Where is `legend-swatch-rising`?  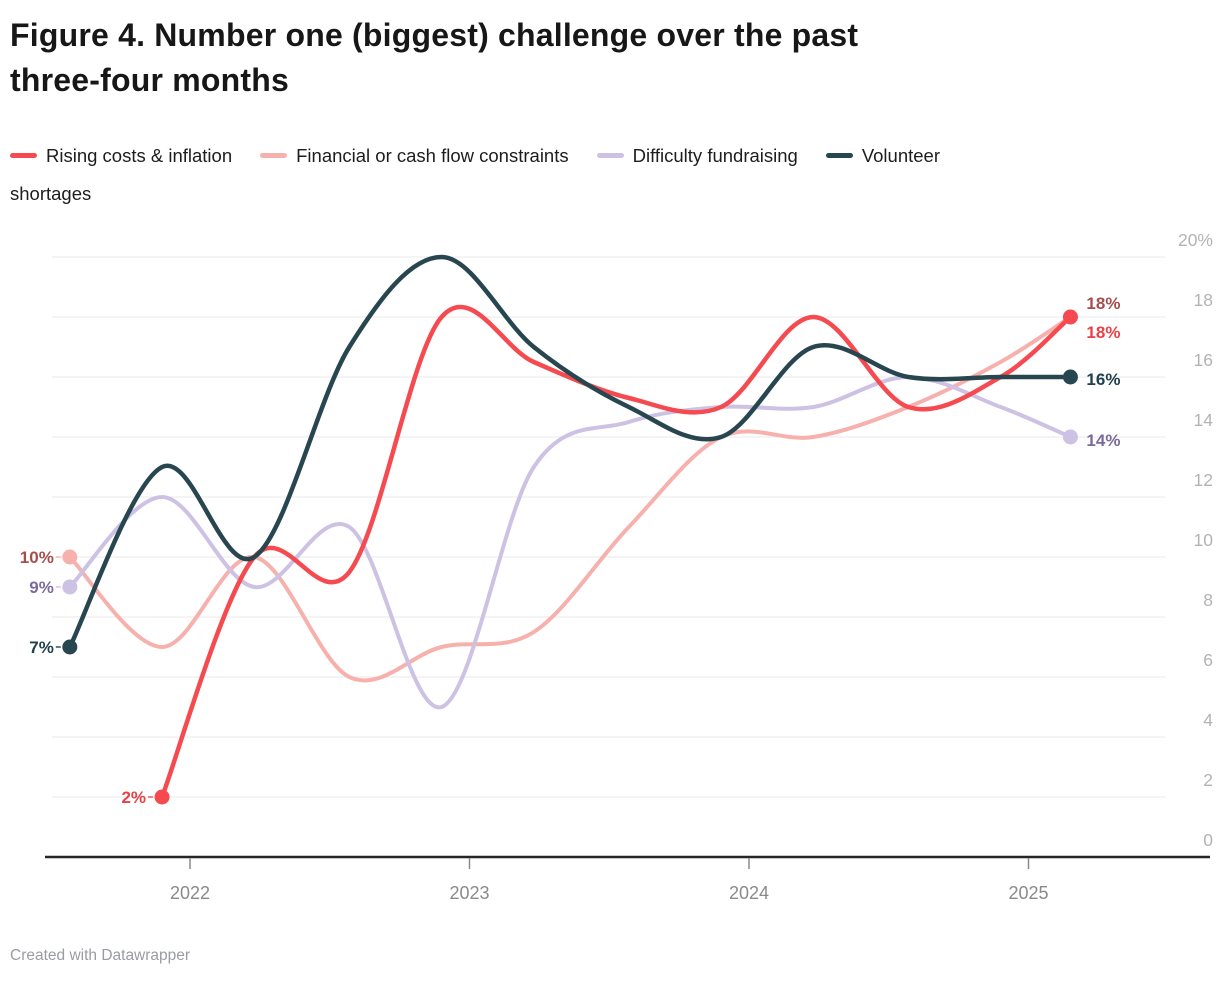
legend-swatch-rising is located at coordinates (23, 155).